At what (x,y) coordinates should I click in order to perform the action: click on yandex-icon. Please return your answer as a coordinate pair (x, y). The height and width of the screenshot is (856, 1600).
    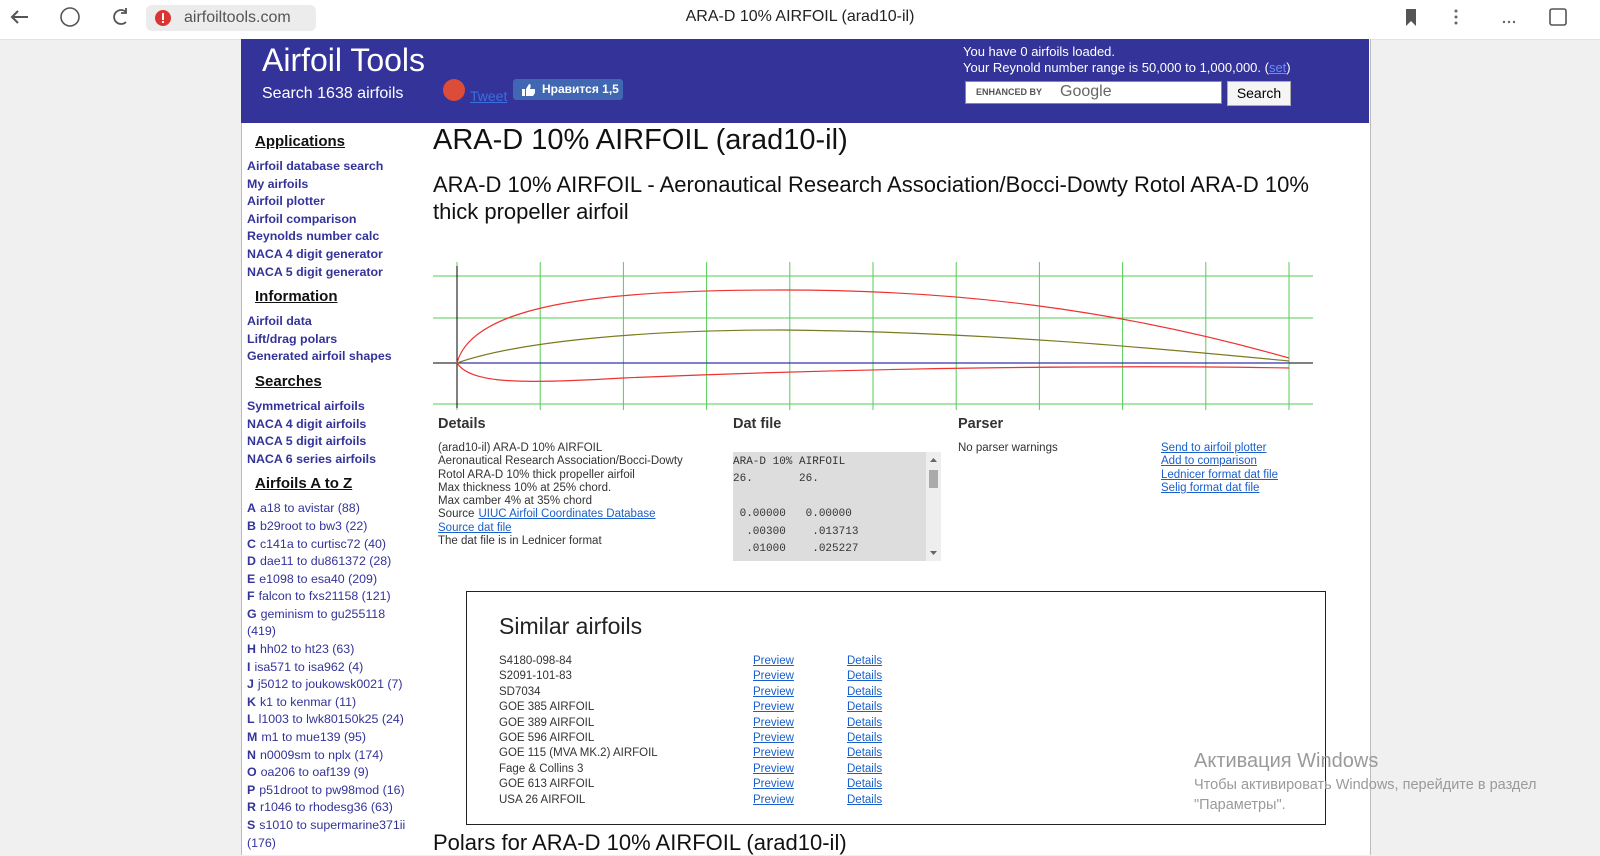
    Looking at the image, I should click on (70, 17).